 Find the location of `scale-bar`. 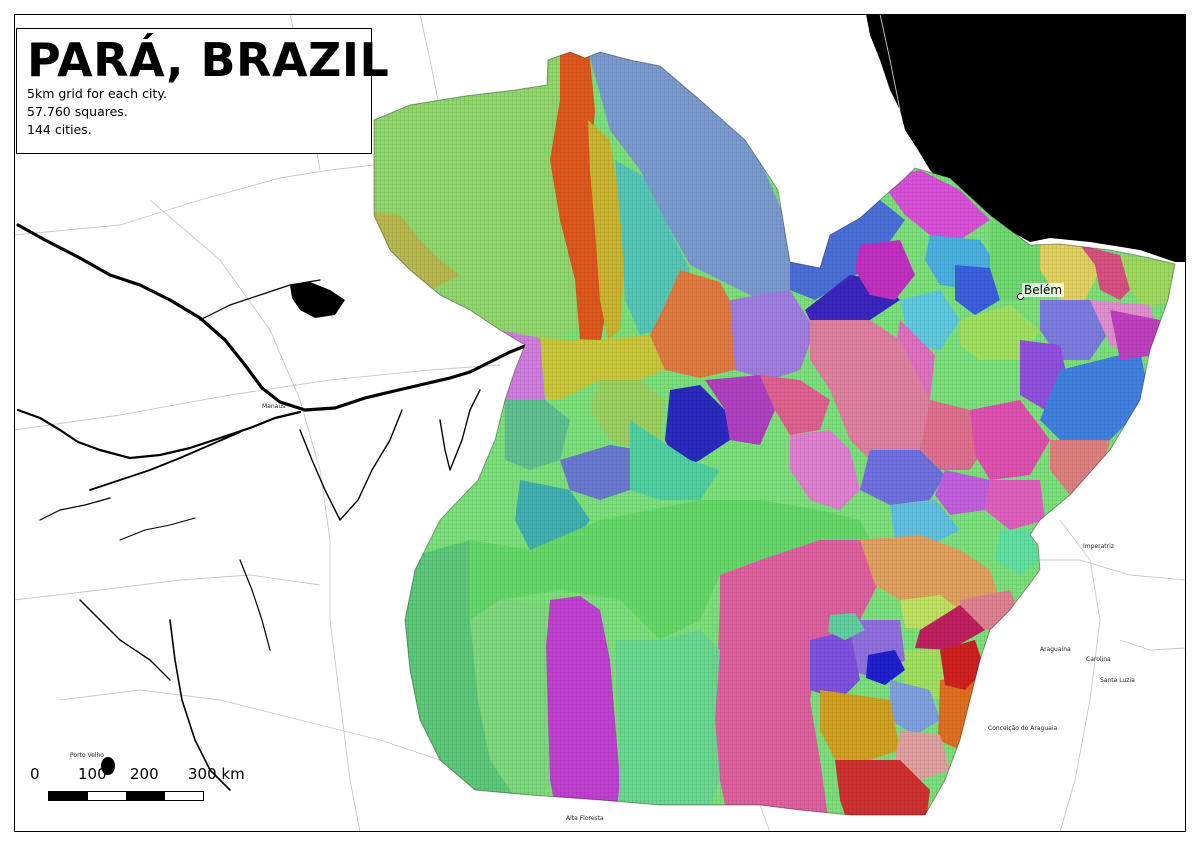

scale-bar is located at coordinates (126, 796).